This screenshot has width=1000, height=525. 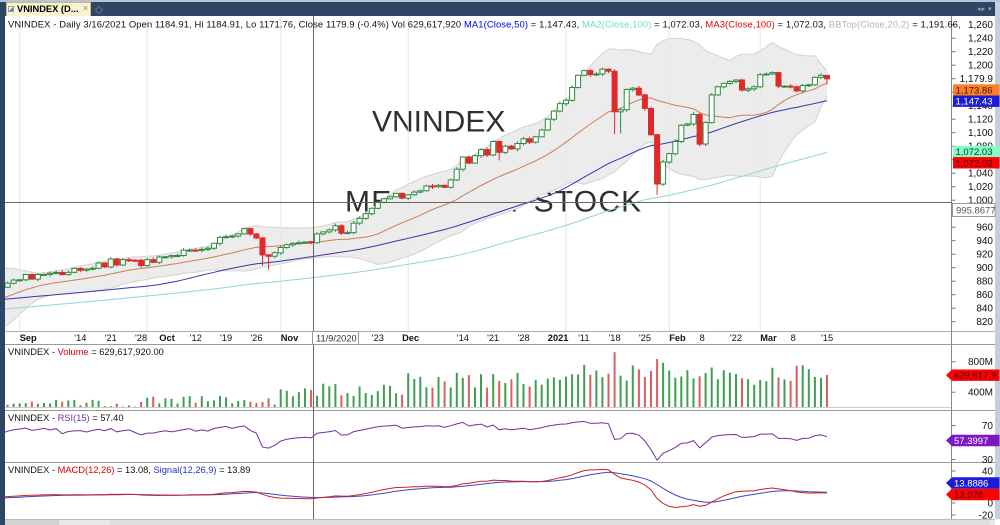 What do you see at coordinates (984, 228) in the screenshot?
I see `svg-text: 960` at bounding box center [984, 228].